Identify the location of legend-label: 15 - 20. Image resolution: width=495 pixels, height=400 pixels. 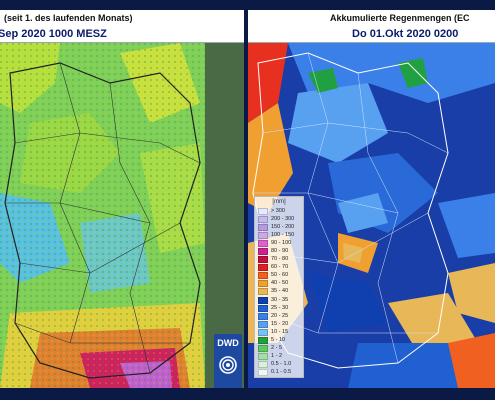
(280, 323).